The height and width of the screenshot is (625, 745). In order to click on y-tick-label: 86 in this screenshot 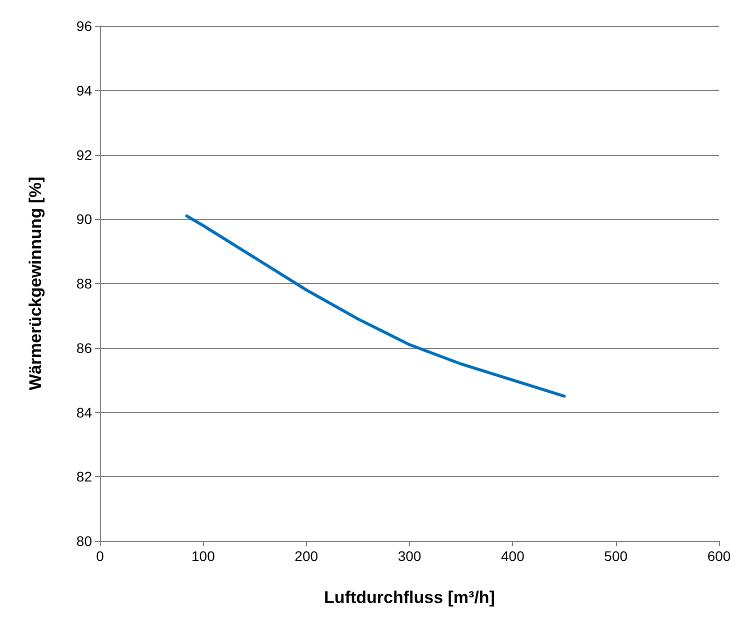, I will do `click(84, 348)`.